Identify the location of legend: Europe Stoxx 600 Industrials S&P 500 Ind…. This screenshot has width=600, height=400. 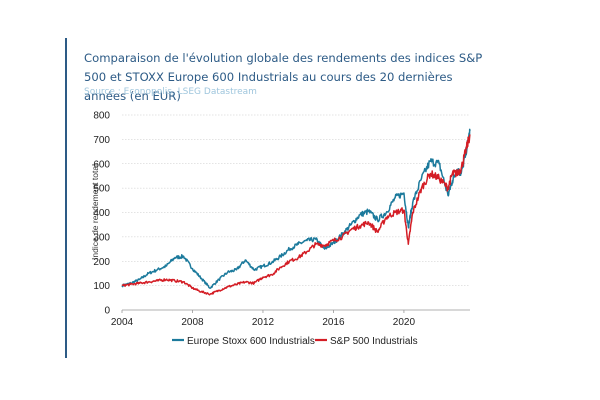
(295, 341).